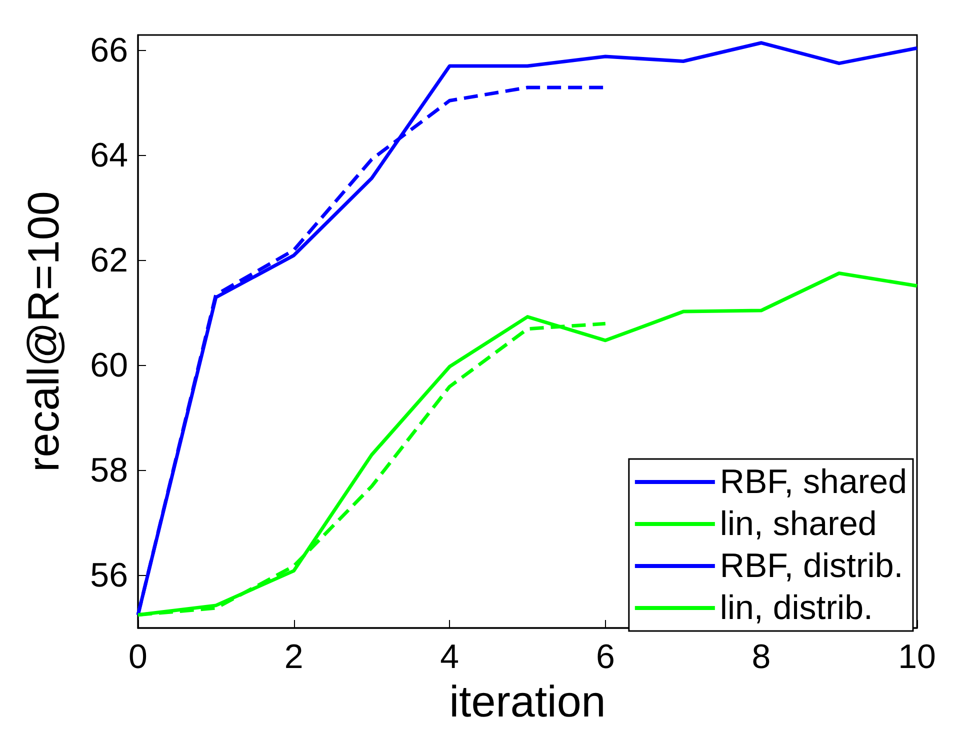 This screenshot has width=955, height=737. Describe the element at coordinates (138, 657) in the screenshot. I see `x-tick-label: 0` at that location.